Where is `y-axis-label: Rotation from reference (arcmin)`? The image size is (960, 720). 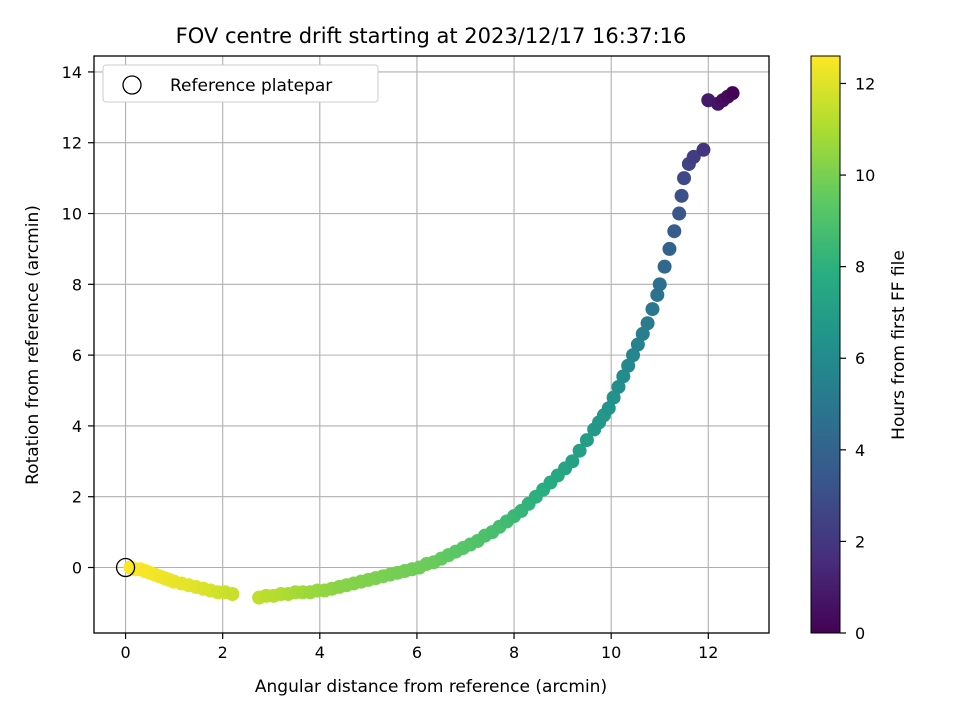 y-axis-label: Rotation from reference (arcmin) is located at coordinates (33, 345).